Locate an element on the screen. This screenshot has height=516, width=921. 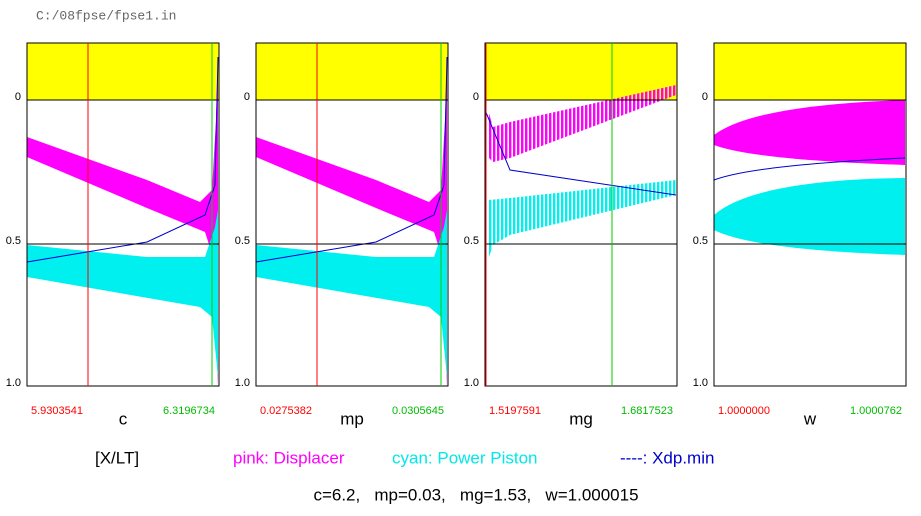
legend-xdp-min: ----: Xdp.min is located at coordinates (667, 457).